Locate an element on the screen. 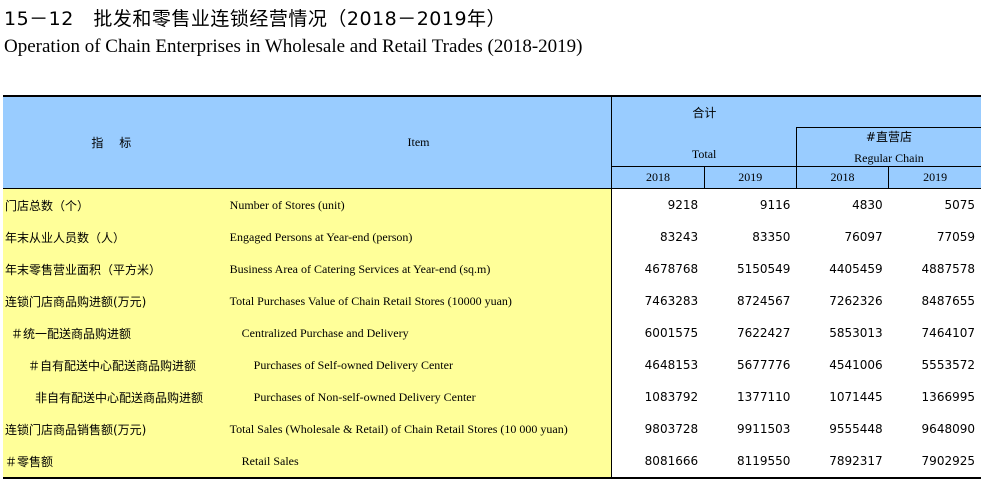  header-regular-group: #直营店 Regular Chain is located at coordinates (888, 147).